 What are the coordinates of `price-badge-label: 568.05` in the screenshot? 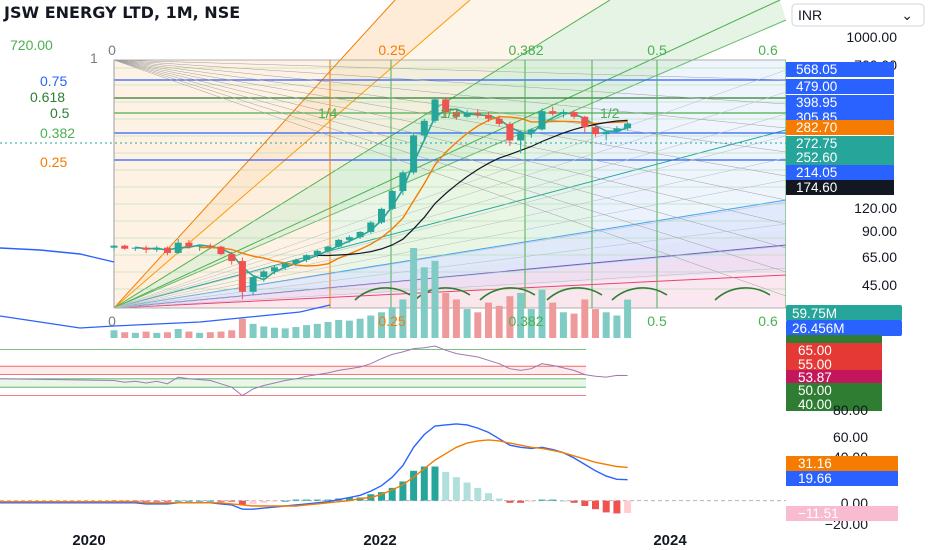 It's located at (816, 69).